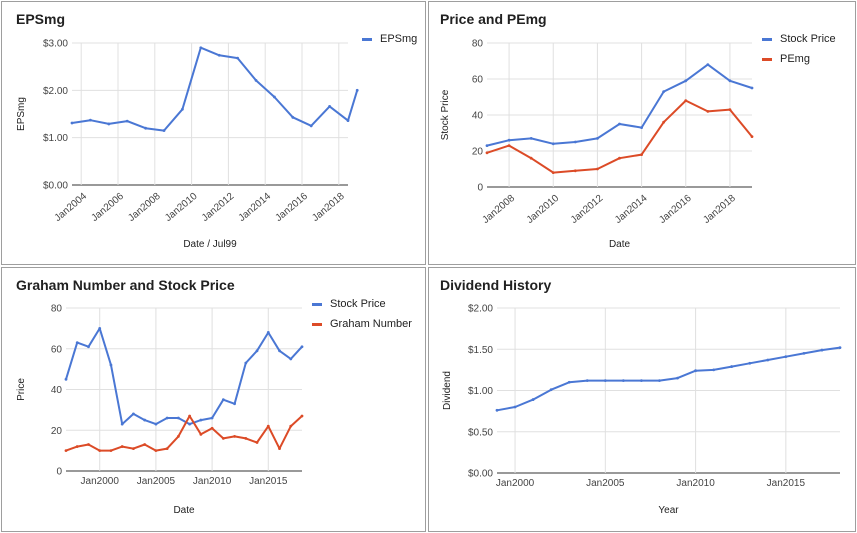  Describe the element at coordinates (255, 207) in the screenshot. I see `x-tick-label: Jan2014` at that location.